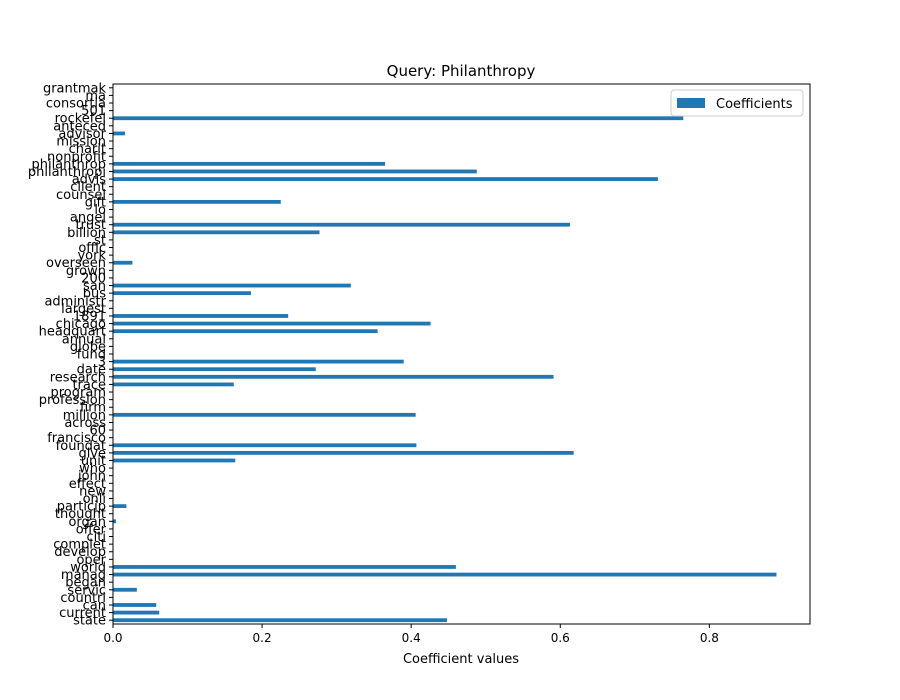 This screenshot has width=900, height=700. What do you see at coordinates (123, 262) in the screenshot?
I see `bar-overseen` at bounding box center [123, 262].